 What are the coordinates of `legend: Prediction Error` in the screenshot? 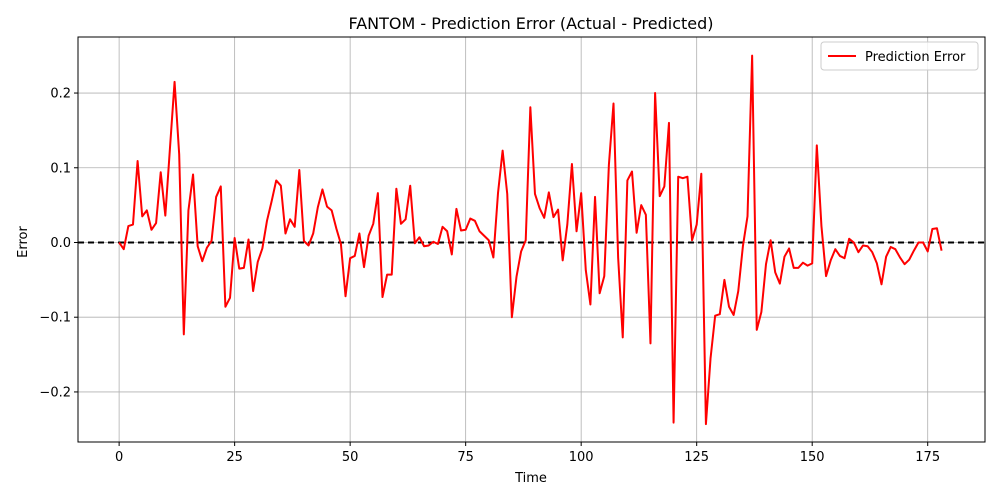 It's located at (899, 56).